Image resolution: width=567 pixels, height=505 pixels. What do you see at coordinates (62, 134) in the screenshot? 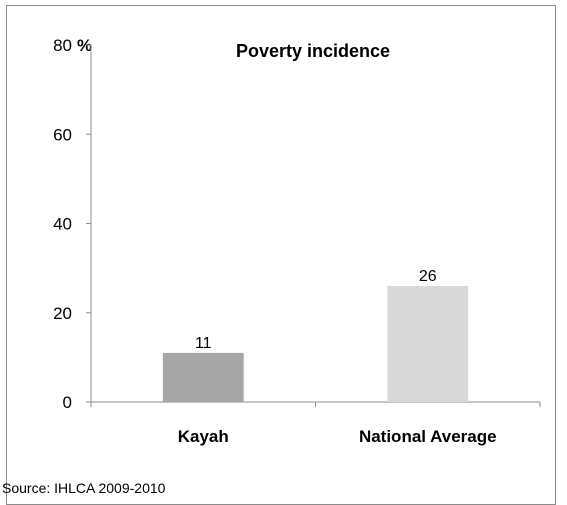
I see `y-tick-label: 60` at bounding box center [62, 134].